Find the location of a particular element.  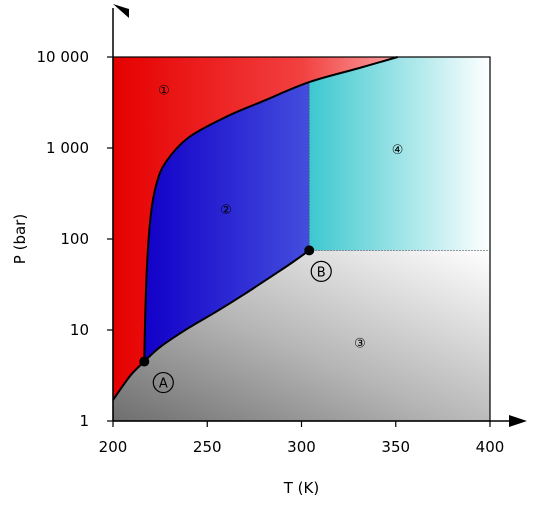

point-b-label: B is located at coordinates (321, 272).